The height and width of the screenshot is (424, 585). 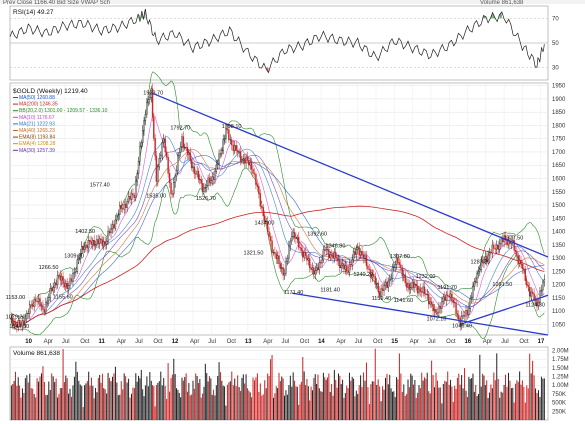 What do you see at coordinates (37, 131) in the screenshot?
I see `legend-entry: MA(40) 1265.23` at bounding box center [37, 131].